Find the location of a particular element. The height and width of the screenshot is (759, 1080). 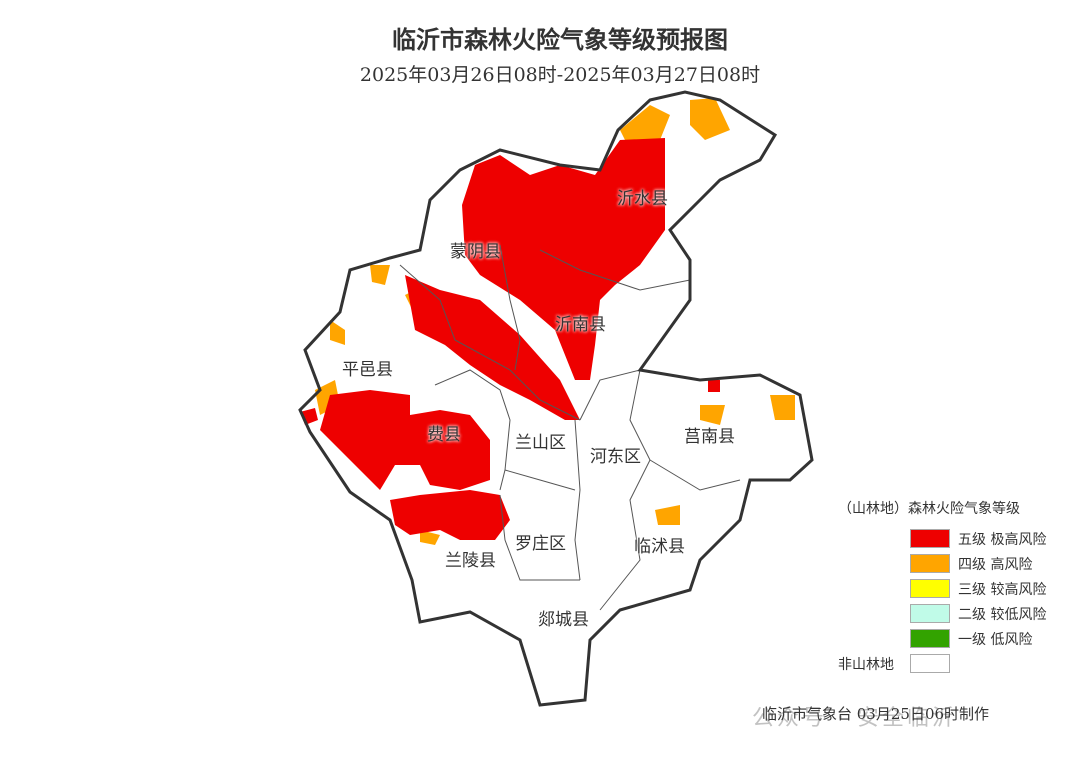

legend-item: 五级 极高风险 is located at coordinates (989, 538).